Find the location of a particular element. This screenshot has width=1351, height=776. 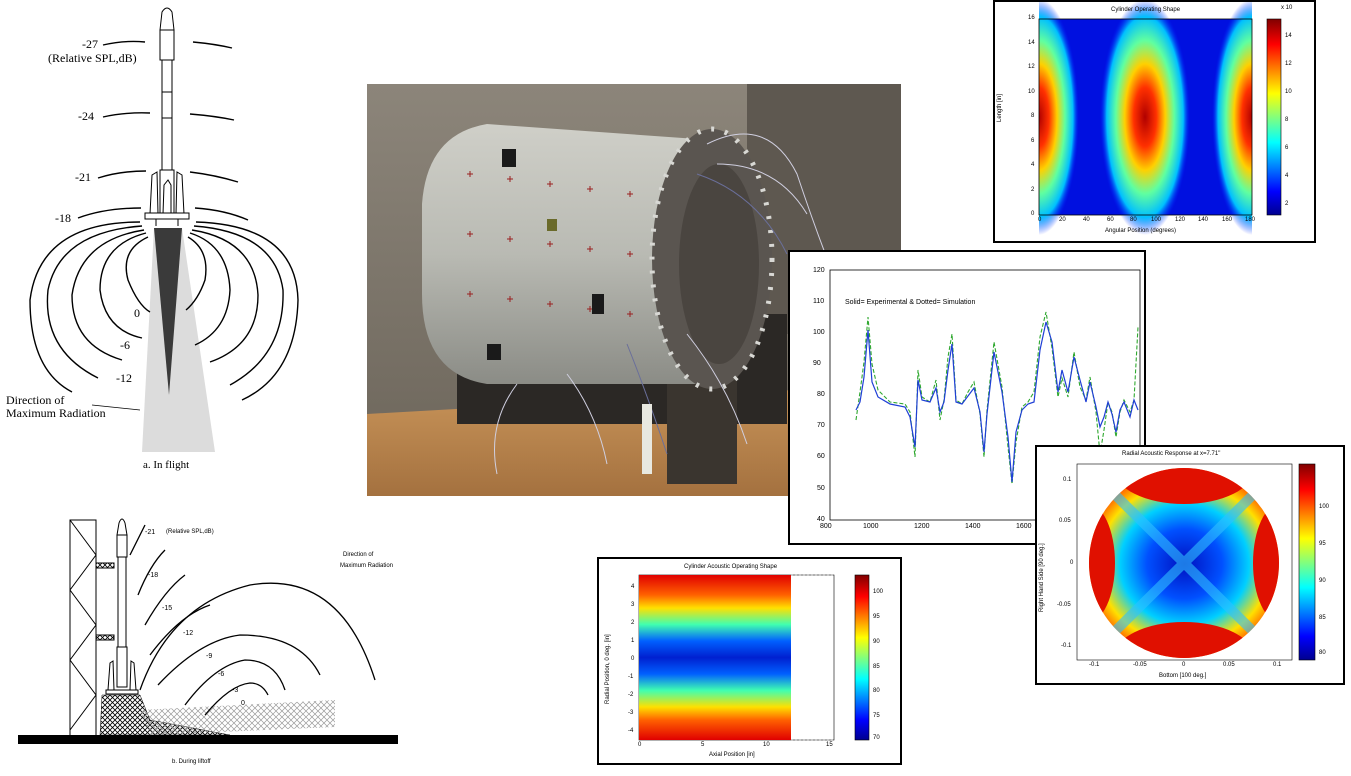

aos-ylabel: Radial Position, 0 deg. [in] is located at coordinates (608, 669).